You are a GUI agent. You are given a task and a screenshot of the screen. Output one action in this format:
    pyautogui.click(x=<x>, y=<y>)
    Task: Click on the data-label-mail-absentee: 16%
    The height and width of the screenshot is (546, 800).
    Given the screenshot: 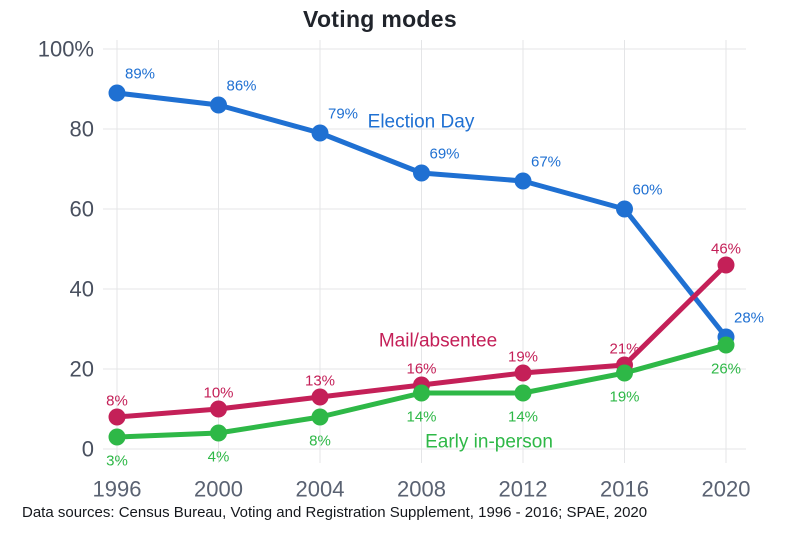 What is the action you would take?
    pyautogui.click(x=421, y=369)
    